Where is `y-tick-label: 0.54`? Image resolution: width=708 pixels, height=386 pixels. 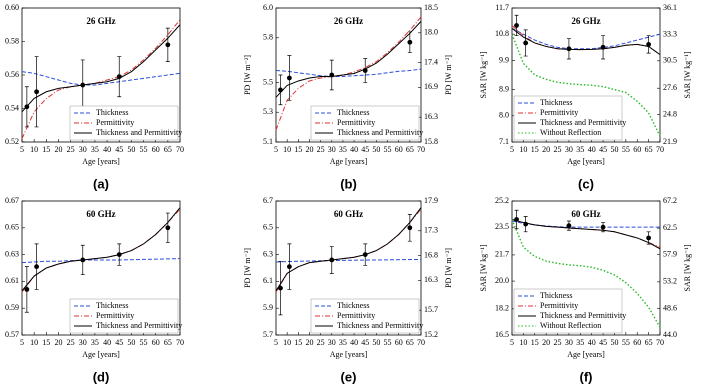 y-tick-label: 0.54 is located at coordinates (12, 107).